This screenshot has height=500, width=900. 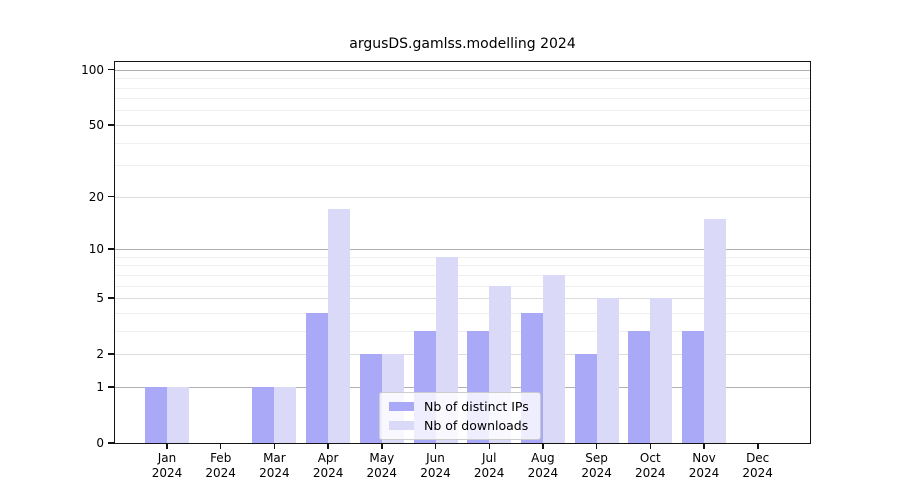 What do you see at coordinates (285, 414) in the screenshot?
I see `bar-nb-of-downloads-mar` at bounding box center [285, 414].